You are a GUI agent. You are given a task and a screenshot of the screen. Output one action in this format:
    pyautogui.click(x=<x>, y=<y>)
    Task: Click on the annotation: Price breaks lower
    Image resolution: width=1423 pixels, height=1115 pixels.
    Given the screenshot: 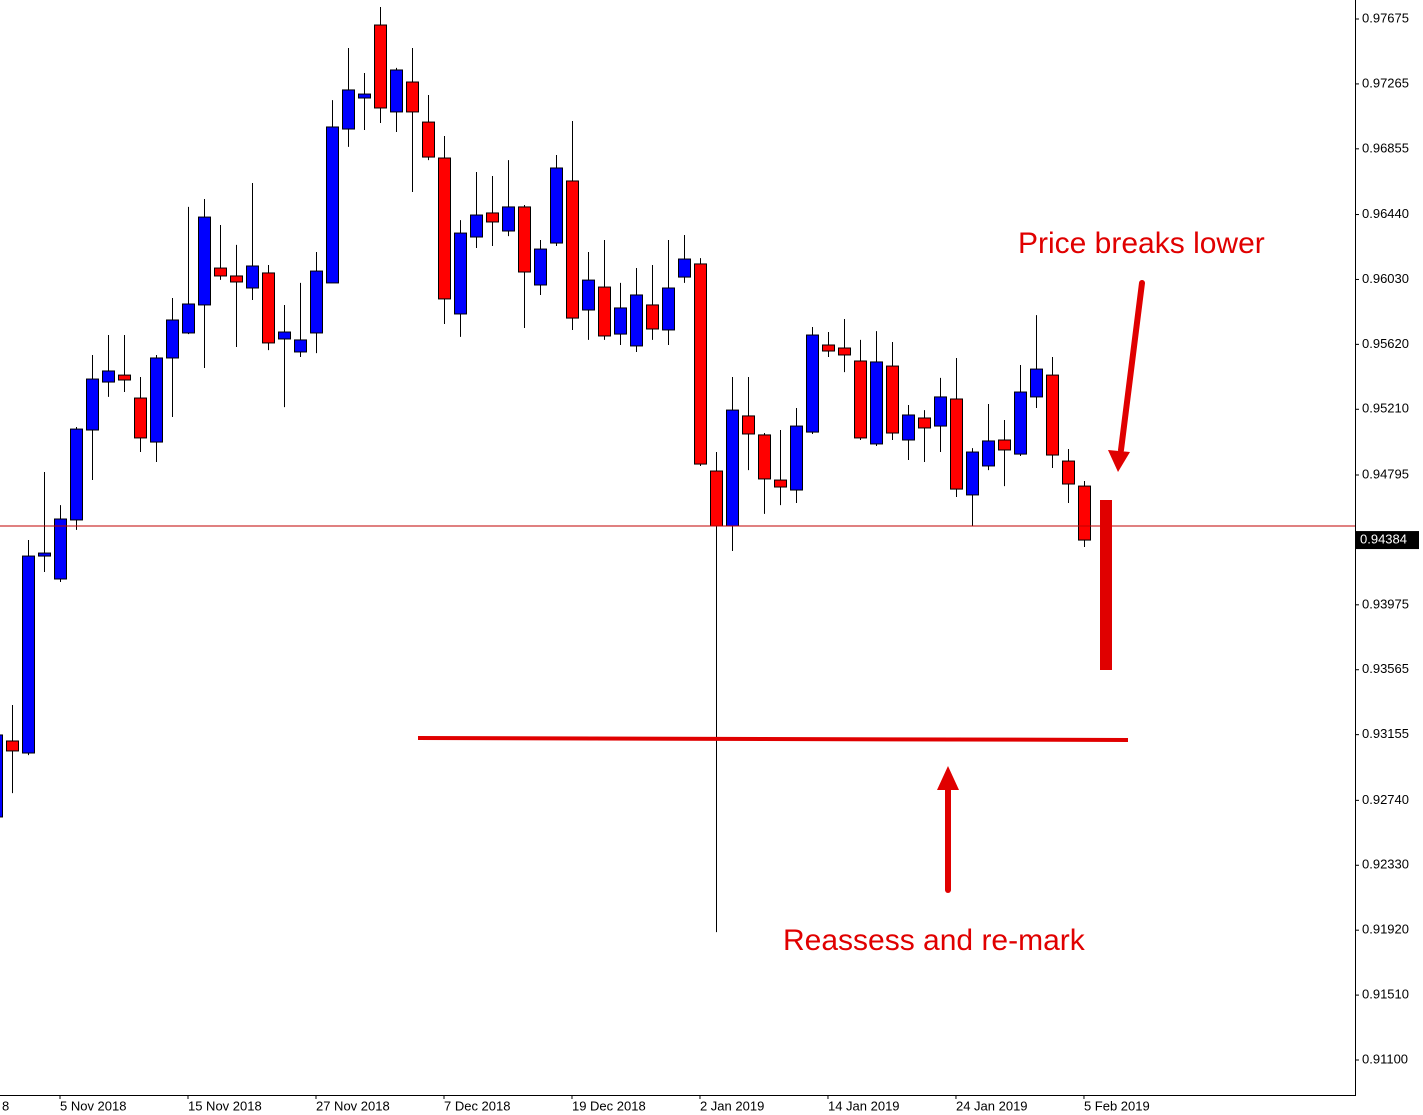 What is the action you would take?
    pyautogui.click(x=1141, y=243)
    